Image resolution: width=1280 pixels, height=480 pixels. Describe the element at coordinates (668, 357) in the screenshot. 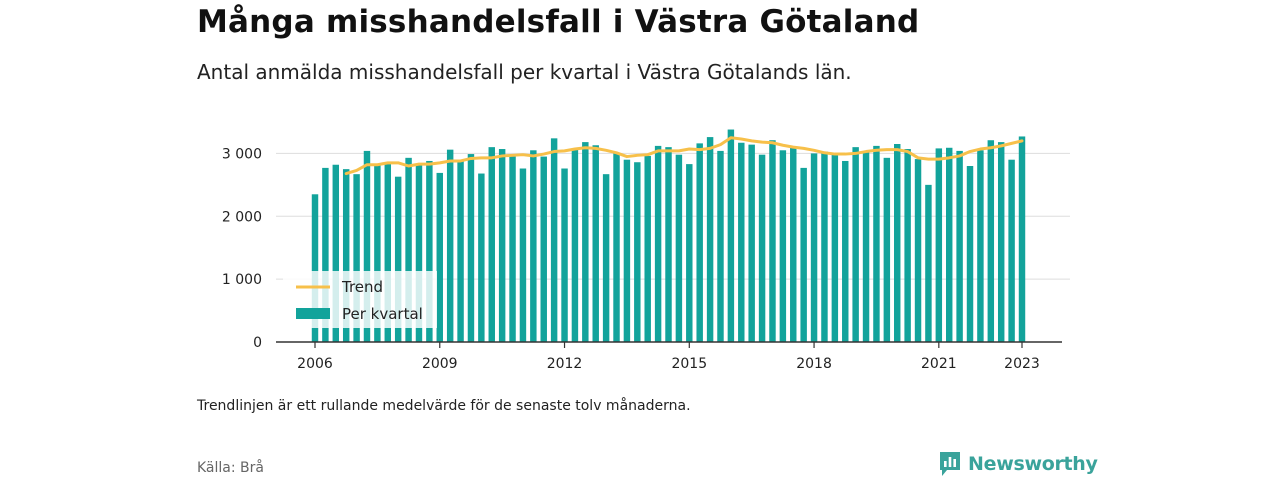

I see `x-axis-ticks: 2006 2009 2012 2015 2018 2021 2023` at that location.